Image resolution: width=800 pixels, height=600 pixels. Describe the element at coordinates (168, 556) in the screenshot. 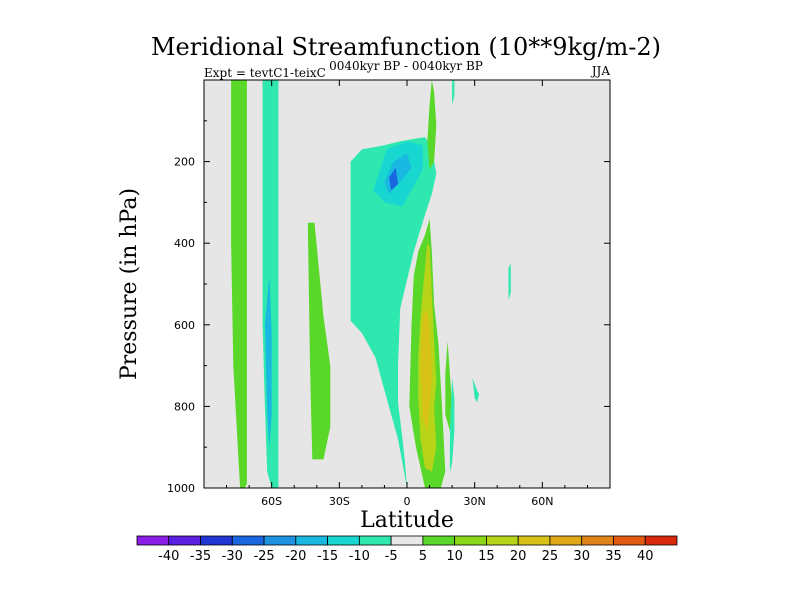

I see `colorbar-label: -40` at that location.